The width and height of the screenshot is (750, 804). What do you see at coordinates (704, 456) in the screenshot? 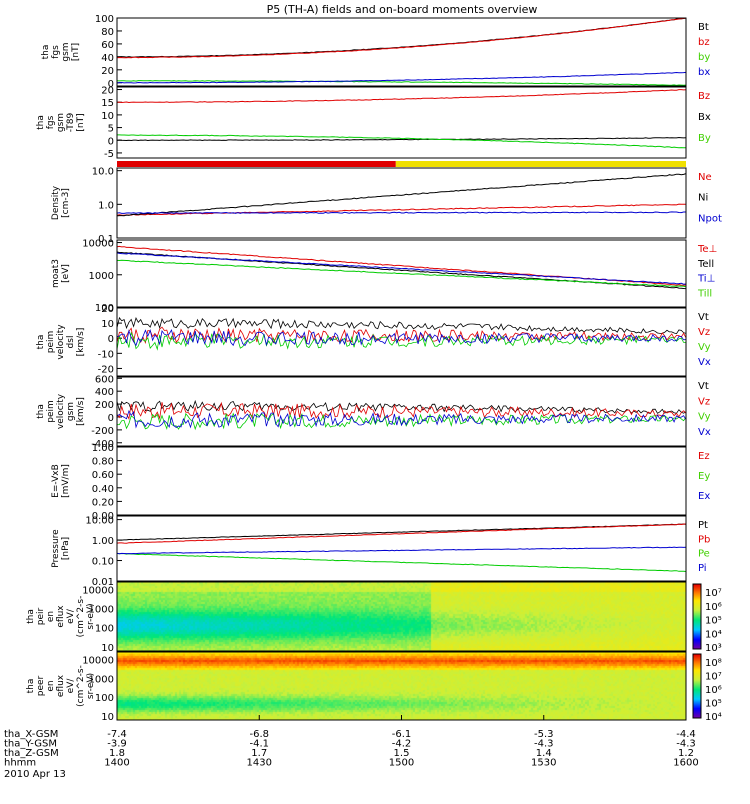
I see `legend-entry: Ez` at bounding box center [704, 456].